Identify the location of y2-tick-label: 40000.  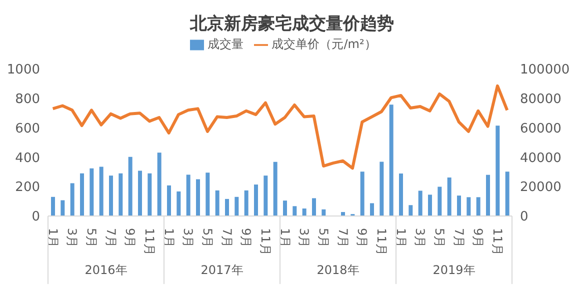
(541, 158).